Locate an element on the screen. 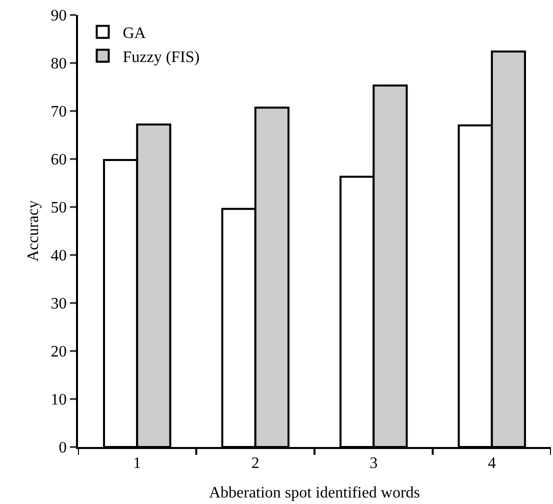 The height and width of the screenshot is (504, 553). y-tick-label: 80 is located at coordinates (58, 64).